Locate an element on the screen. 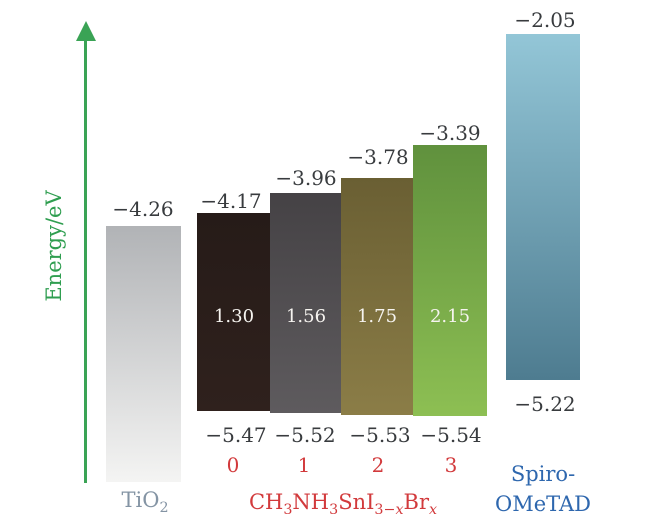  x-value-label-0: 0 is located at coordinates (233, 465).